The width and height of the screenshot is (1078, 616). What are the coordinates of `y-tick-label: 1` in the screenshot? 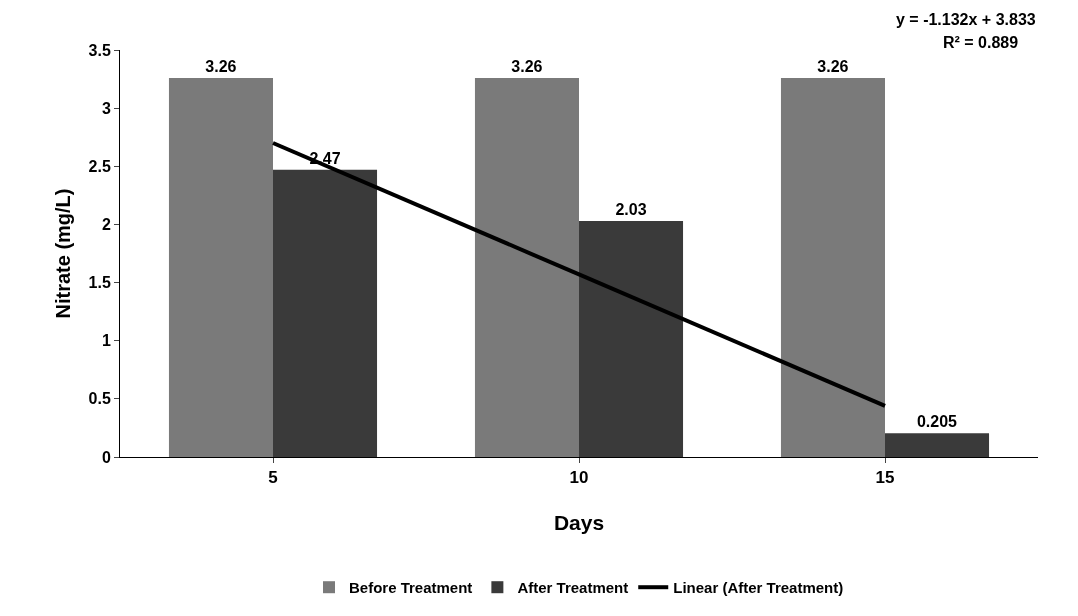 It's located at (106, 341).